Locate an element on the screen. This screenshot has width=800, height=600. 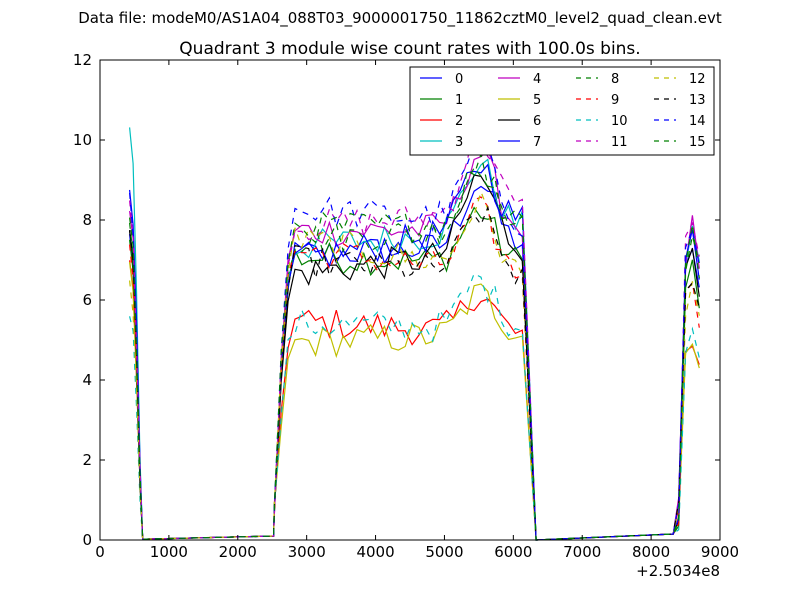
legend-label-6: 6 is located at coordinates (537, 121).